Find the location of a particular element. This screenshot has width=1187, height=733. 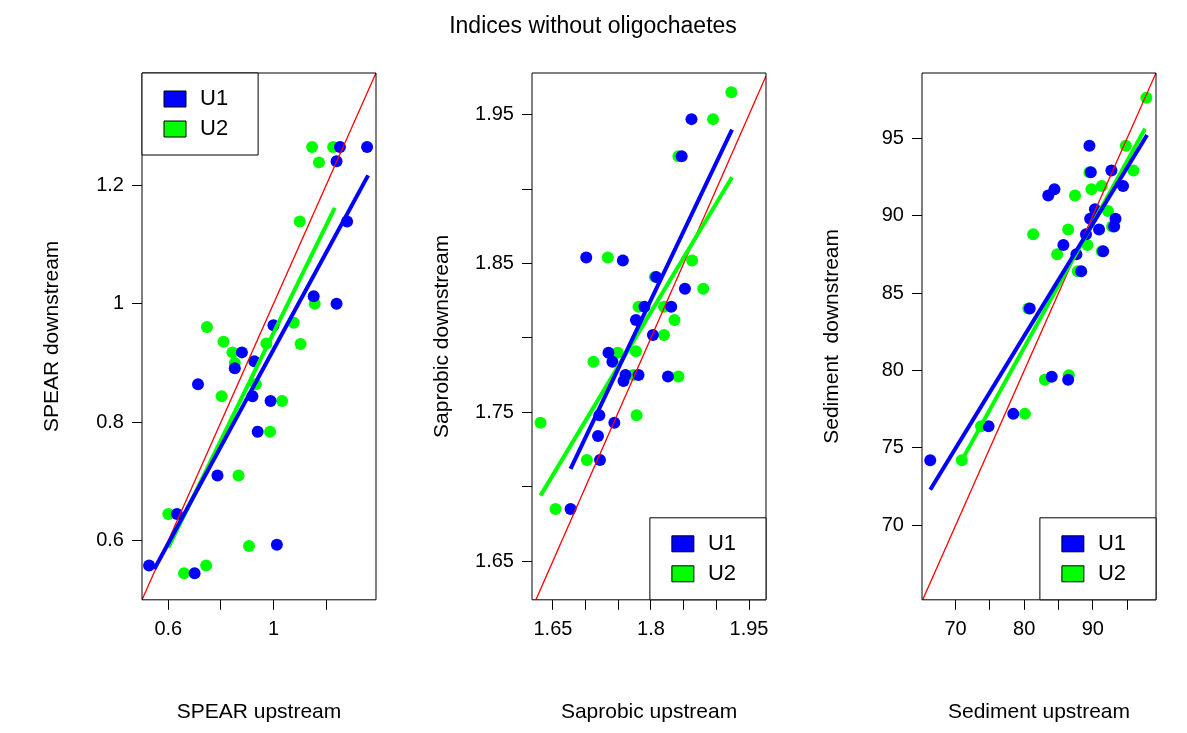

x-tick-label: 0.6 is located at coordinates (168, 628).